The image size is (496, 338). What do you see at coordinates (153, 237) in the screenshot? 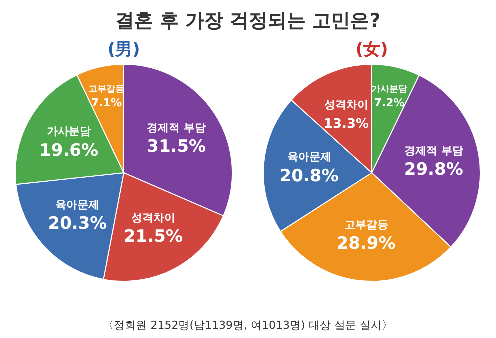
I see `data-label: 21.5%` at bounding box center [153, 237].